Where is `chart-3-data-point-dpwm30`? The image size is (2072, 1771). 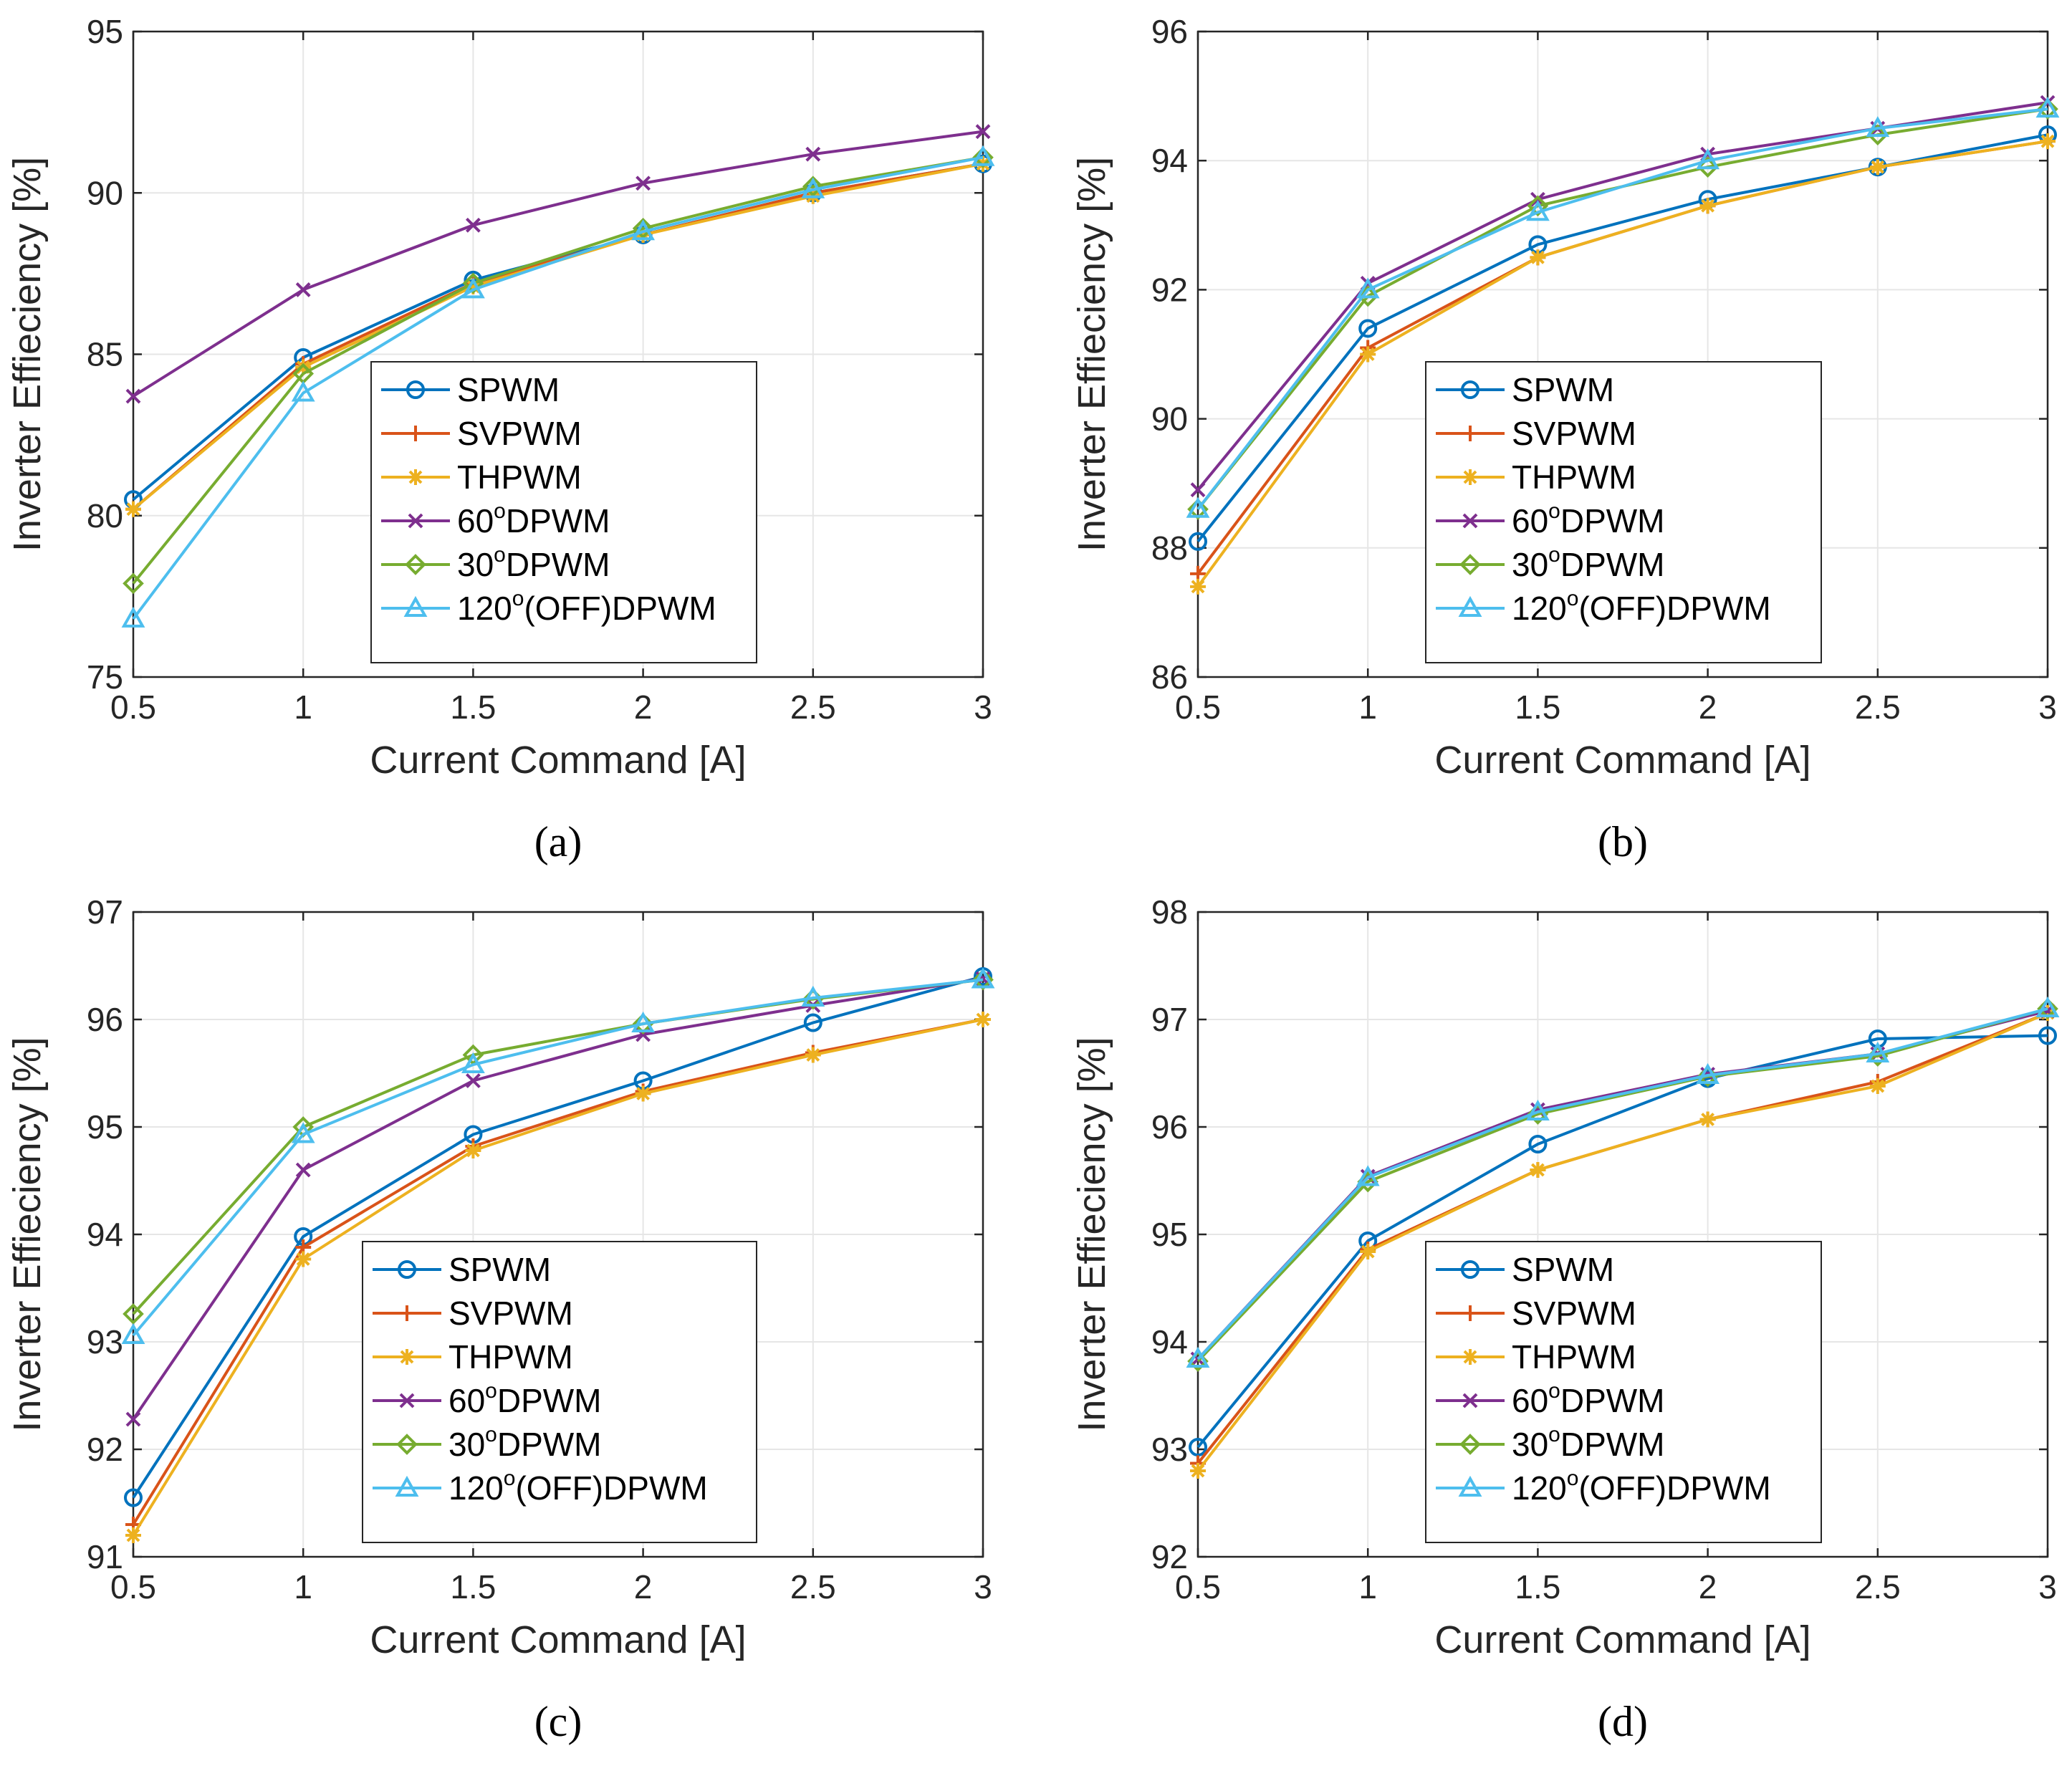
chart-3-data-point-dpwm30 is located at coordinates (133, 1314).